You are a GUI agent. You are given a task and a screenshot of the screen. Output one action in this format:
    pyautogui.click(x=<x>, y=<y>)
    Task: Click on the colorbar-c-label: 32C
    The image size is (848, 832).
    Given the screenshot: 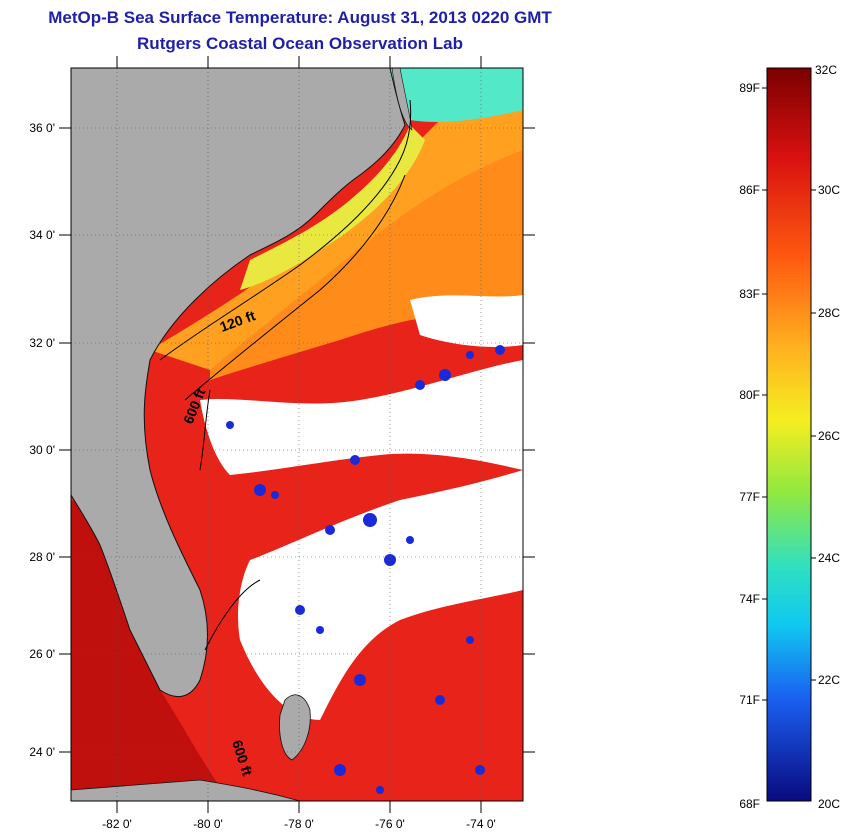 What is the action you would take?
    pyautogui.click(x=826, y=70)
    